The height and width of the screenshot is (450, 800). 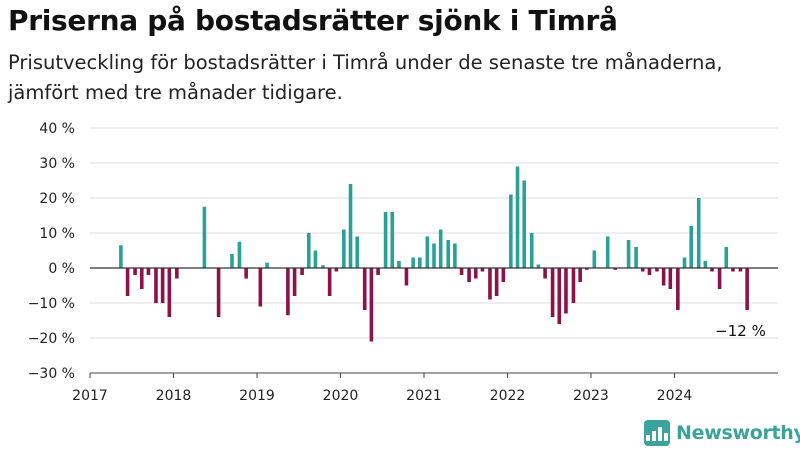 I want to click on y-axis: 40 % 30 % 20 % 10 % 0 % −10 % −20 % −30 %, so click(x=51, y=251).